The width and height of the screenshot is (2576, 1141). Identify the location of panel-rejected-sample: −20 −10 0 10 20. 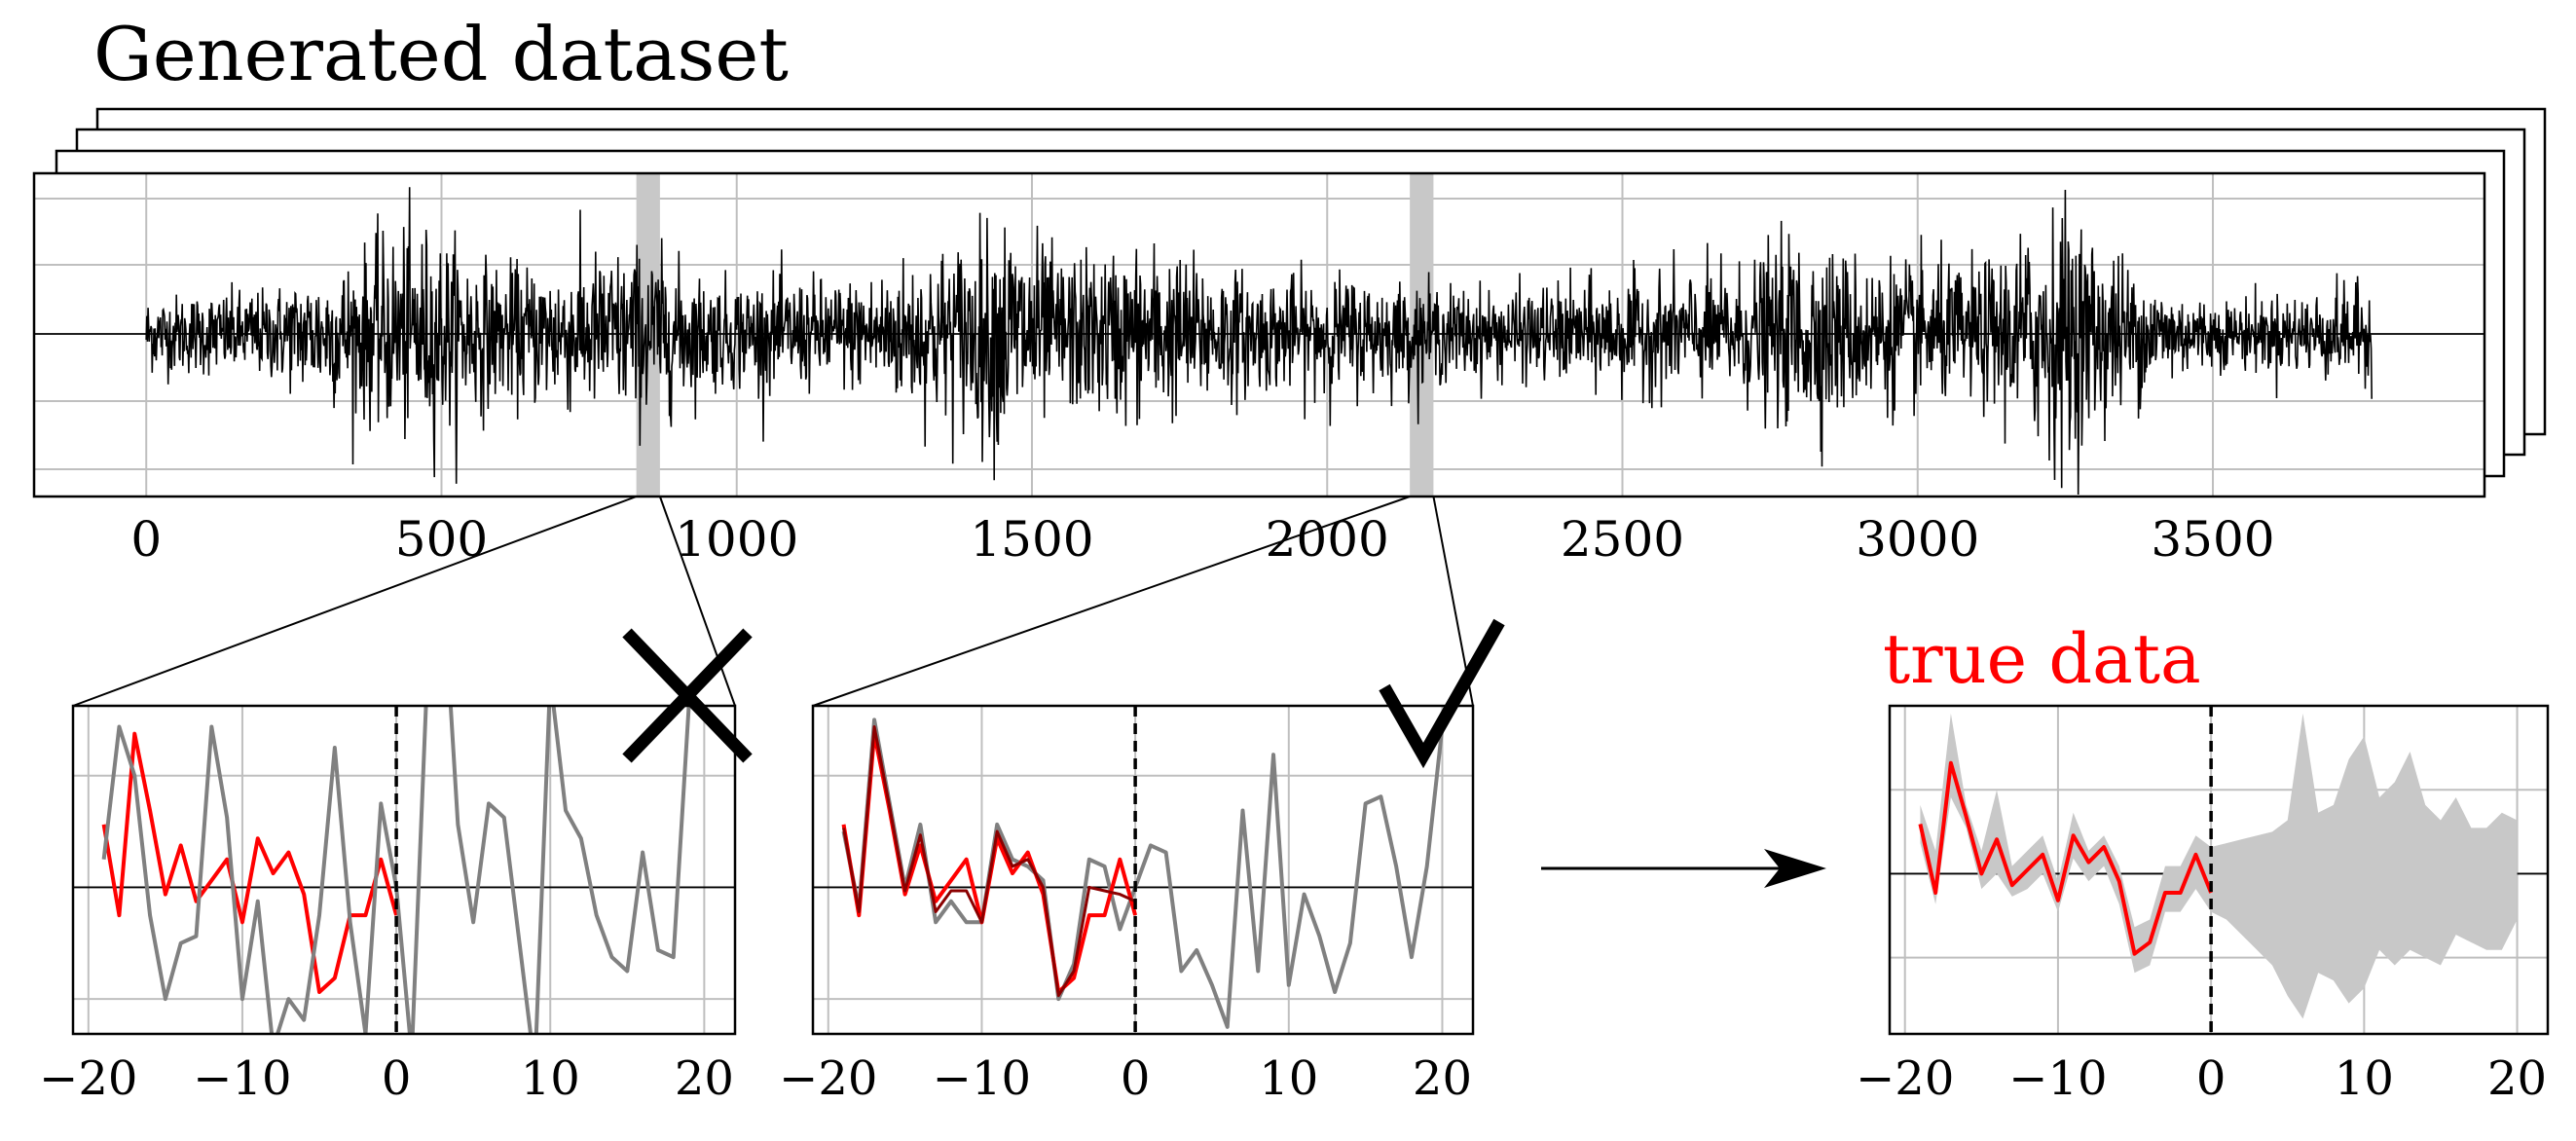
(388, 905).